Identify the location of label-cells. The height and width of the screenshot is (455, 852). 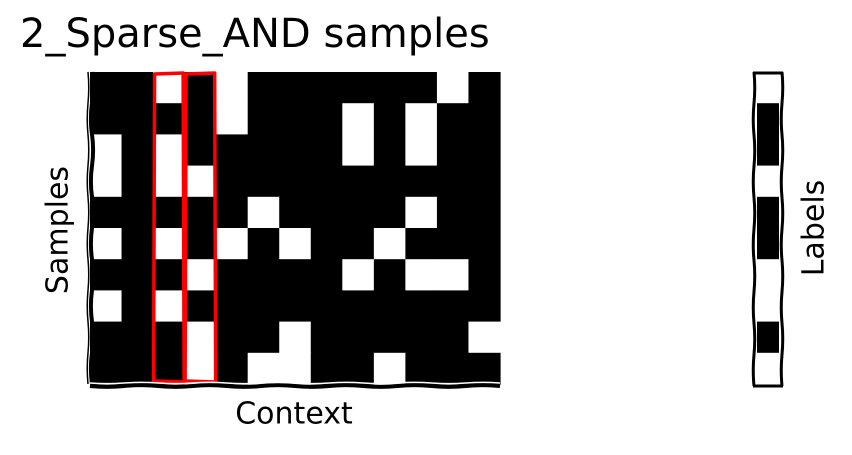
(768, 228).